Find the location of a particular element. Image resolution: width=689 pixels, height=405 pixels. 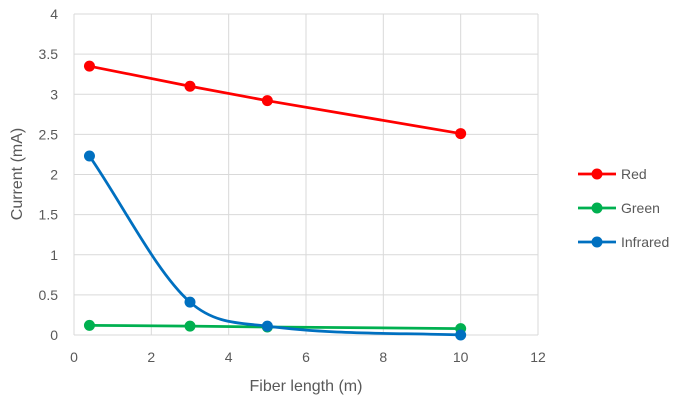

x-tick-label: 8 is located at coordinates (383, 357).